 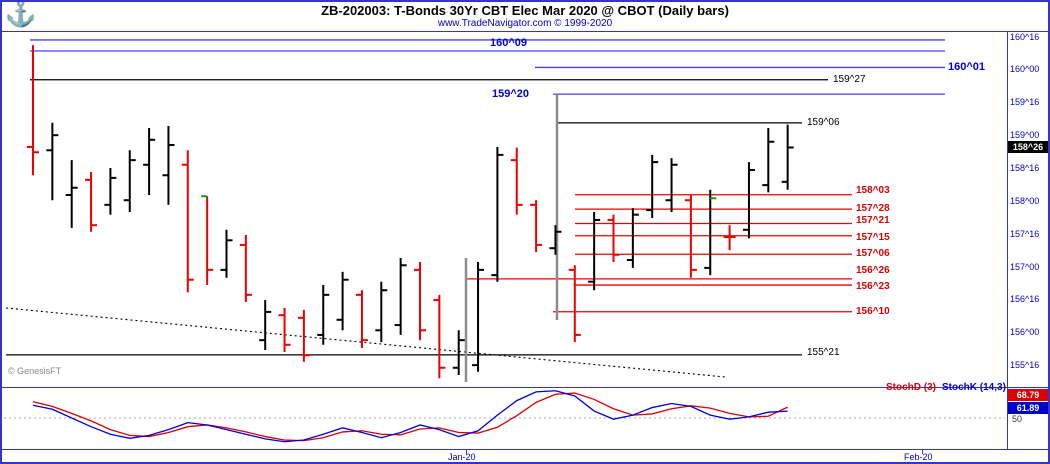 I want to click on price-tick-label: 159^16, so click(x=1025, y=102).